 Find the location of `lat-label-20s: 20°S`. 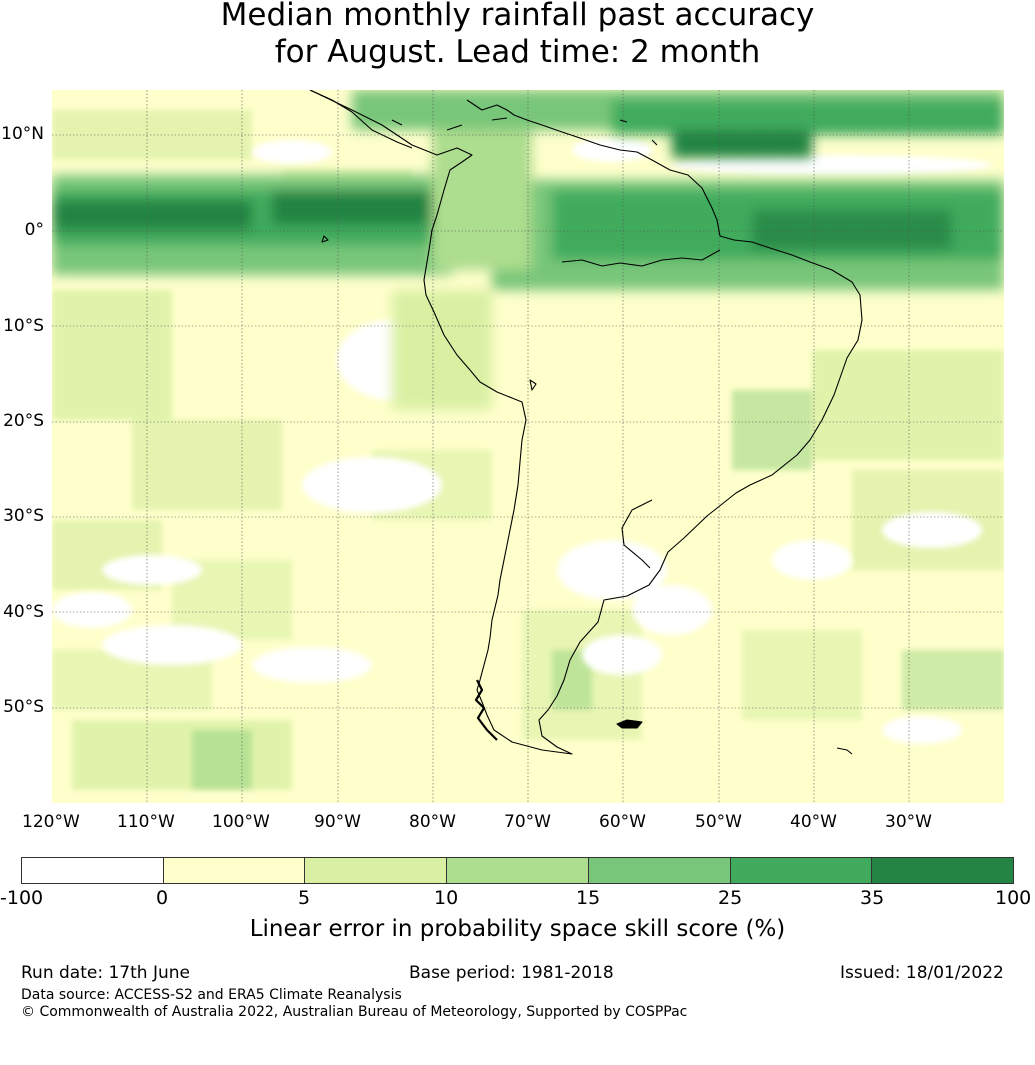

lat-label-20s: 20°S is located at coordinates (23, 421).